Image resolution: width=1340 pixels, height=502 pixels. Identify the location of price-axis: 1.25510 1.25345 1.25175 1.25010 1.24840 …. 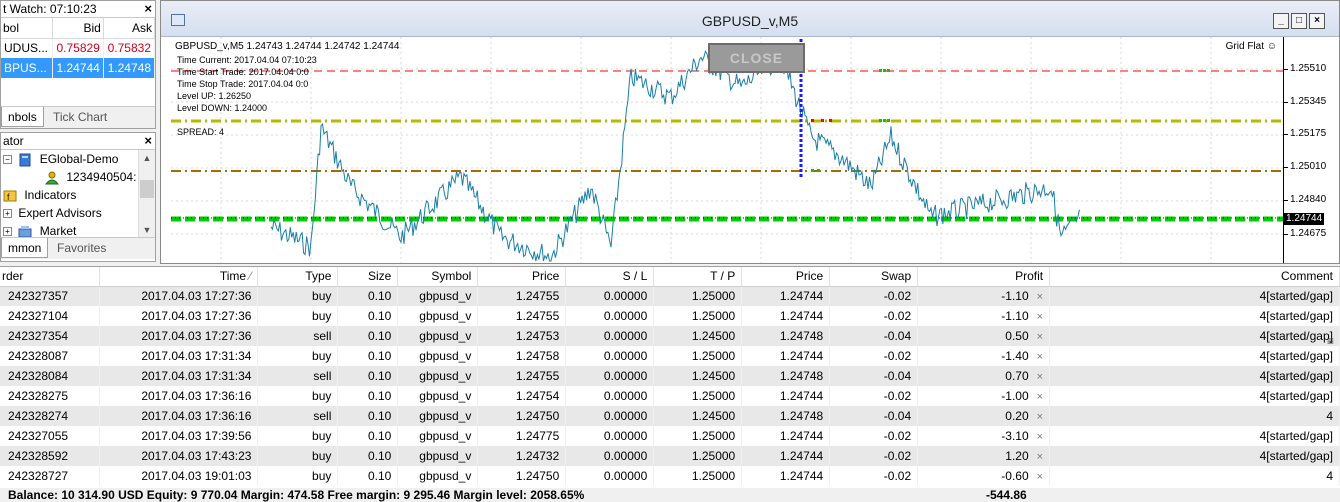
(1311, 150).